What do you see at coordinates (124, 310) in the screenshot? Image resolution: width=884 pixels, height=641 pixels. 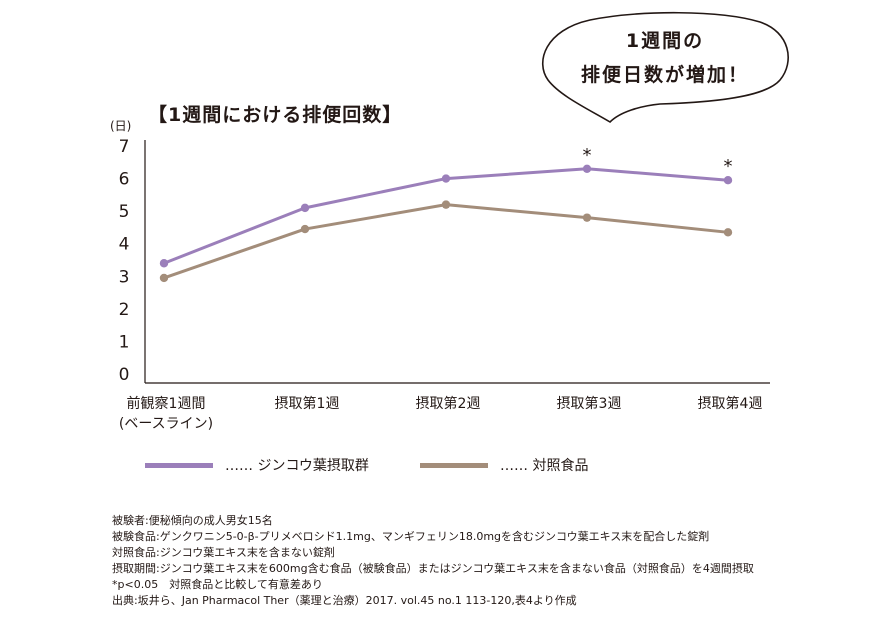 I see `y-tick-label: 2` at bounding box center [124, 310].